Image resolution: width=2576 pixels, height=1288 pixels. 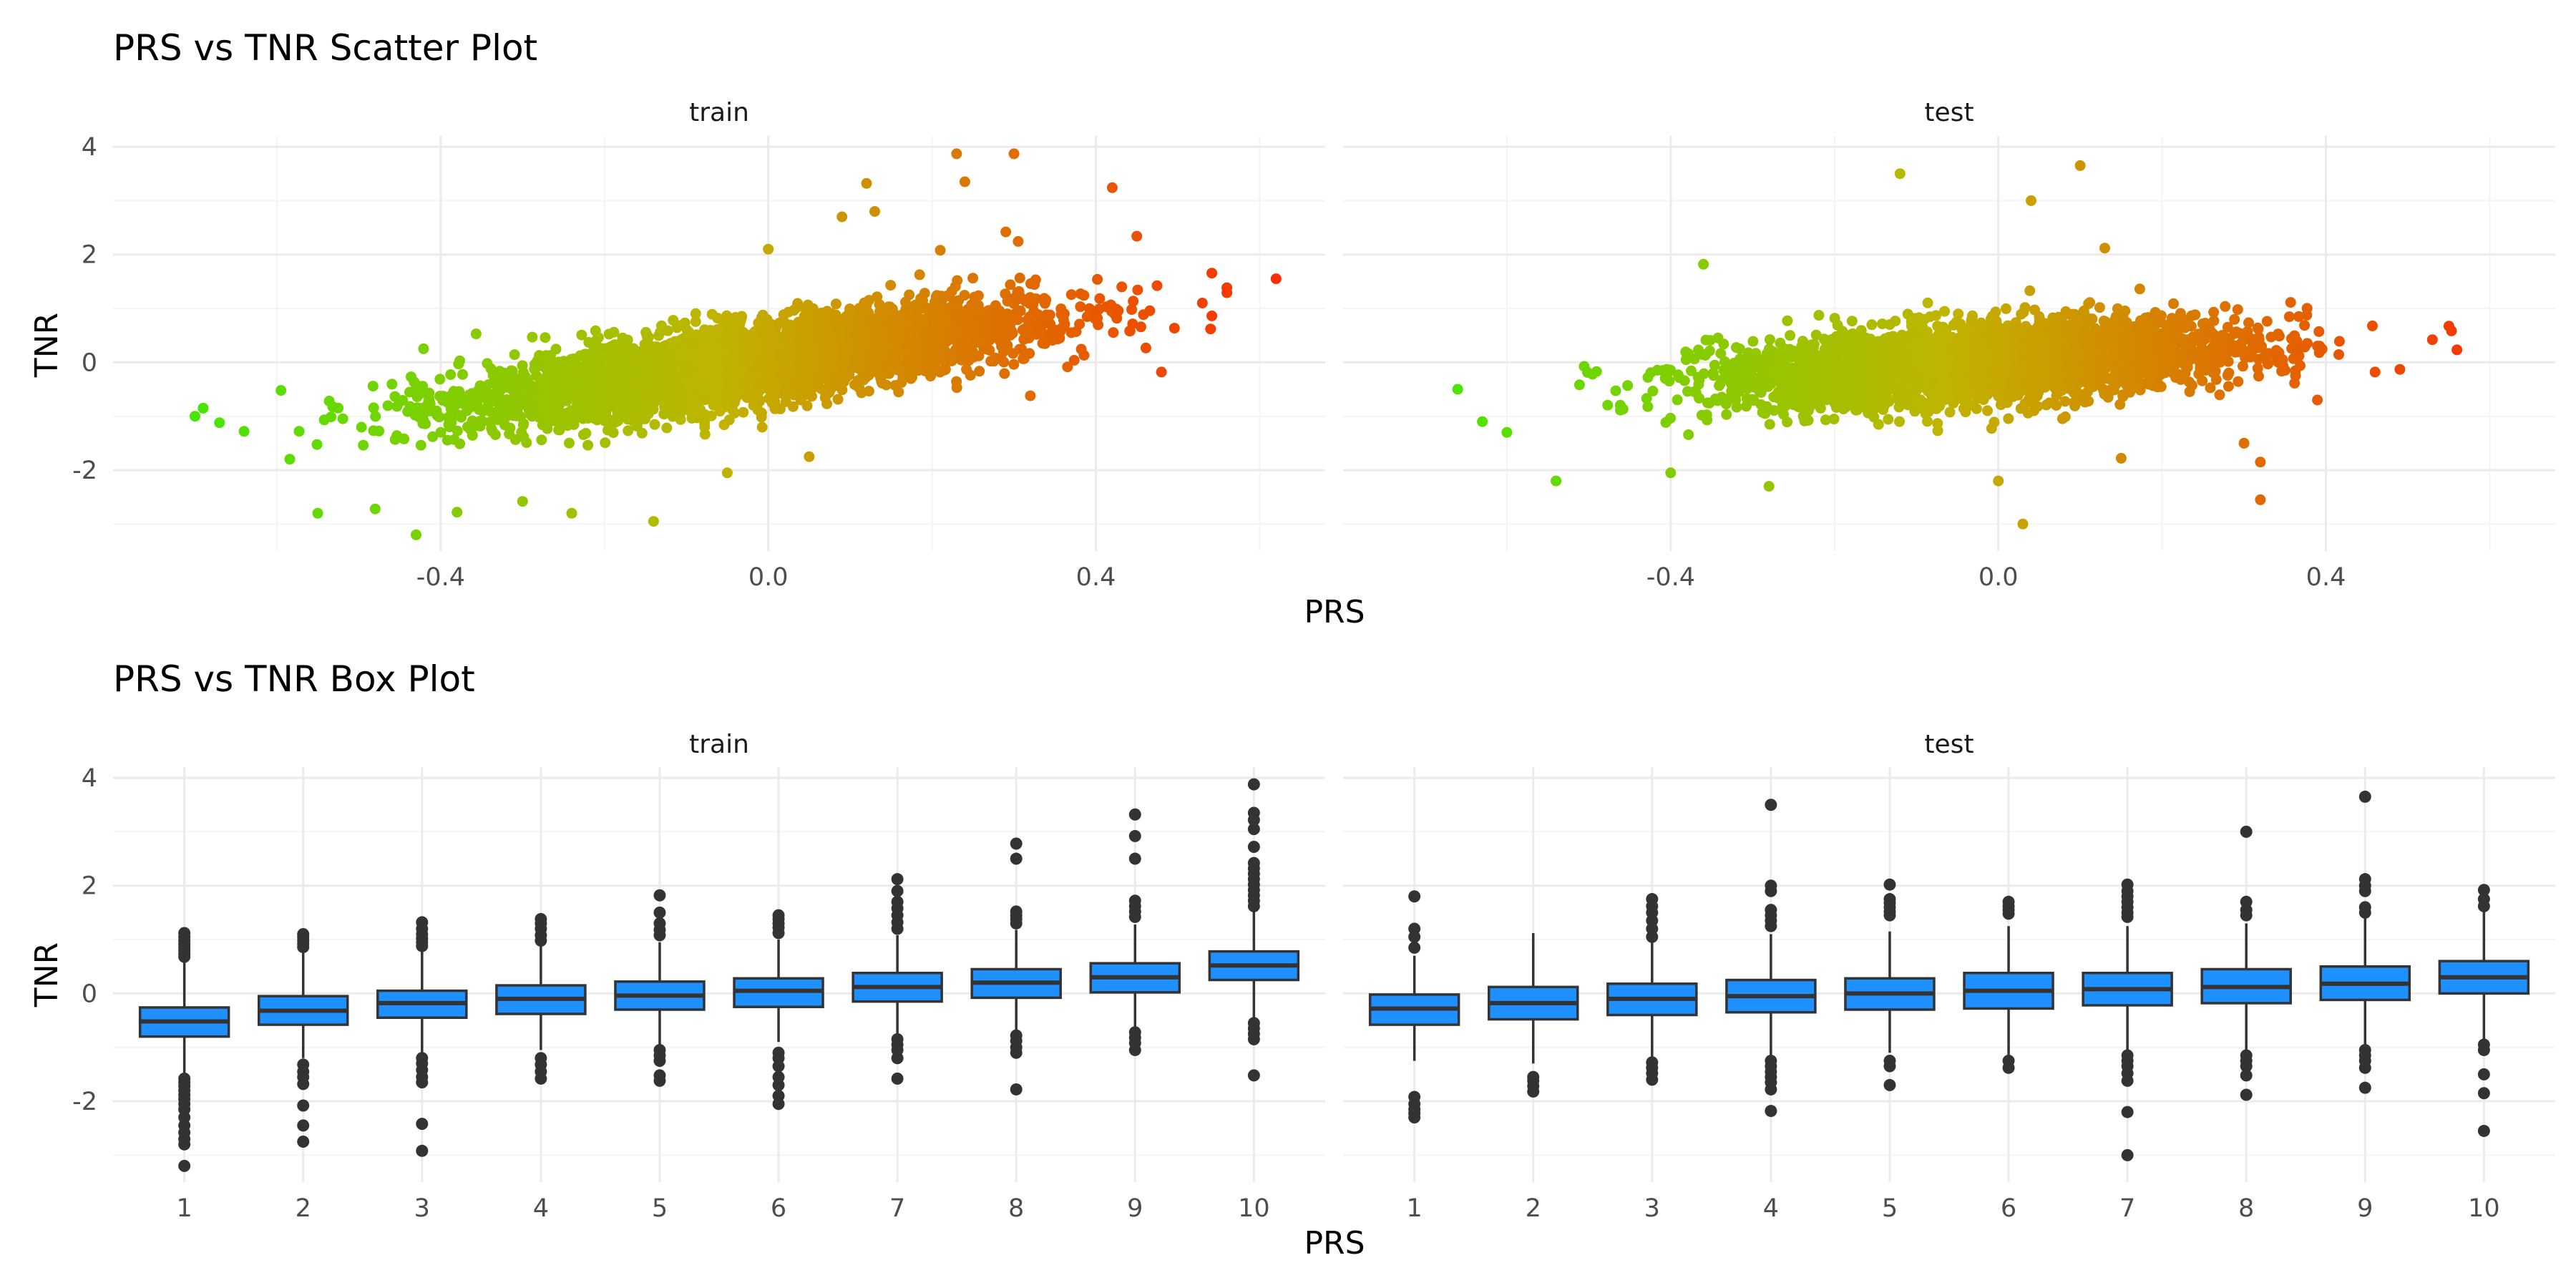 What do you see at coordinates (1949, 112) in the screenshot?
I see `scatter-strip-test: test` at bounding box center [1949, 112].